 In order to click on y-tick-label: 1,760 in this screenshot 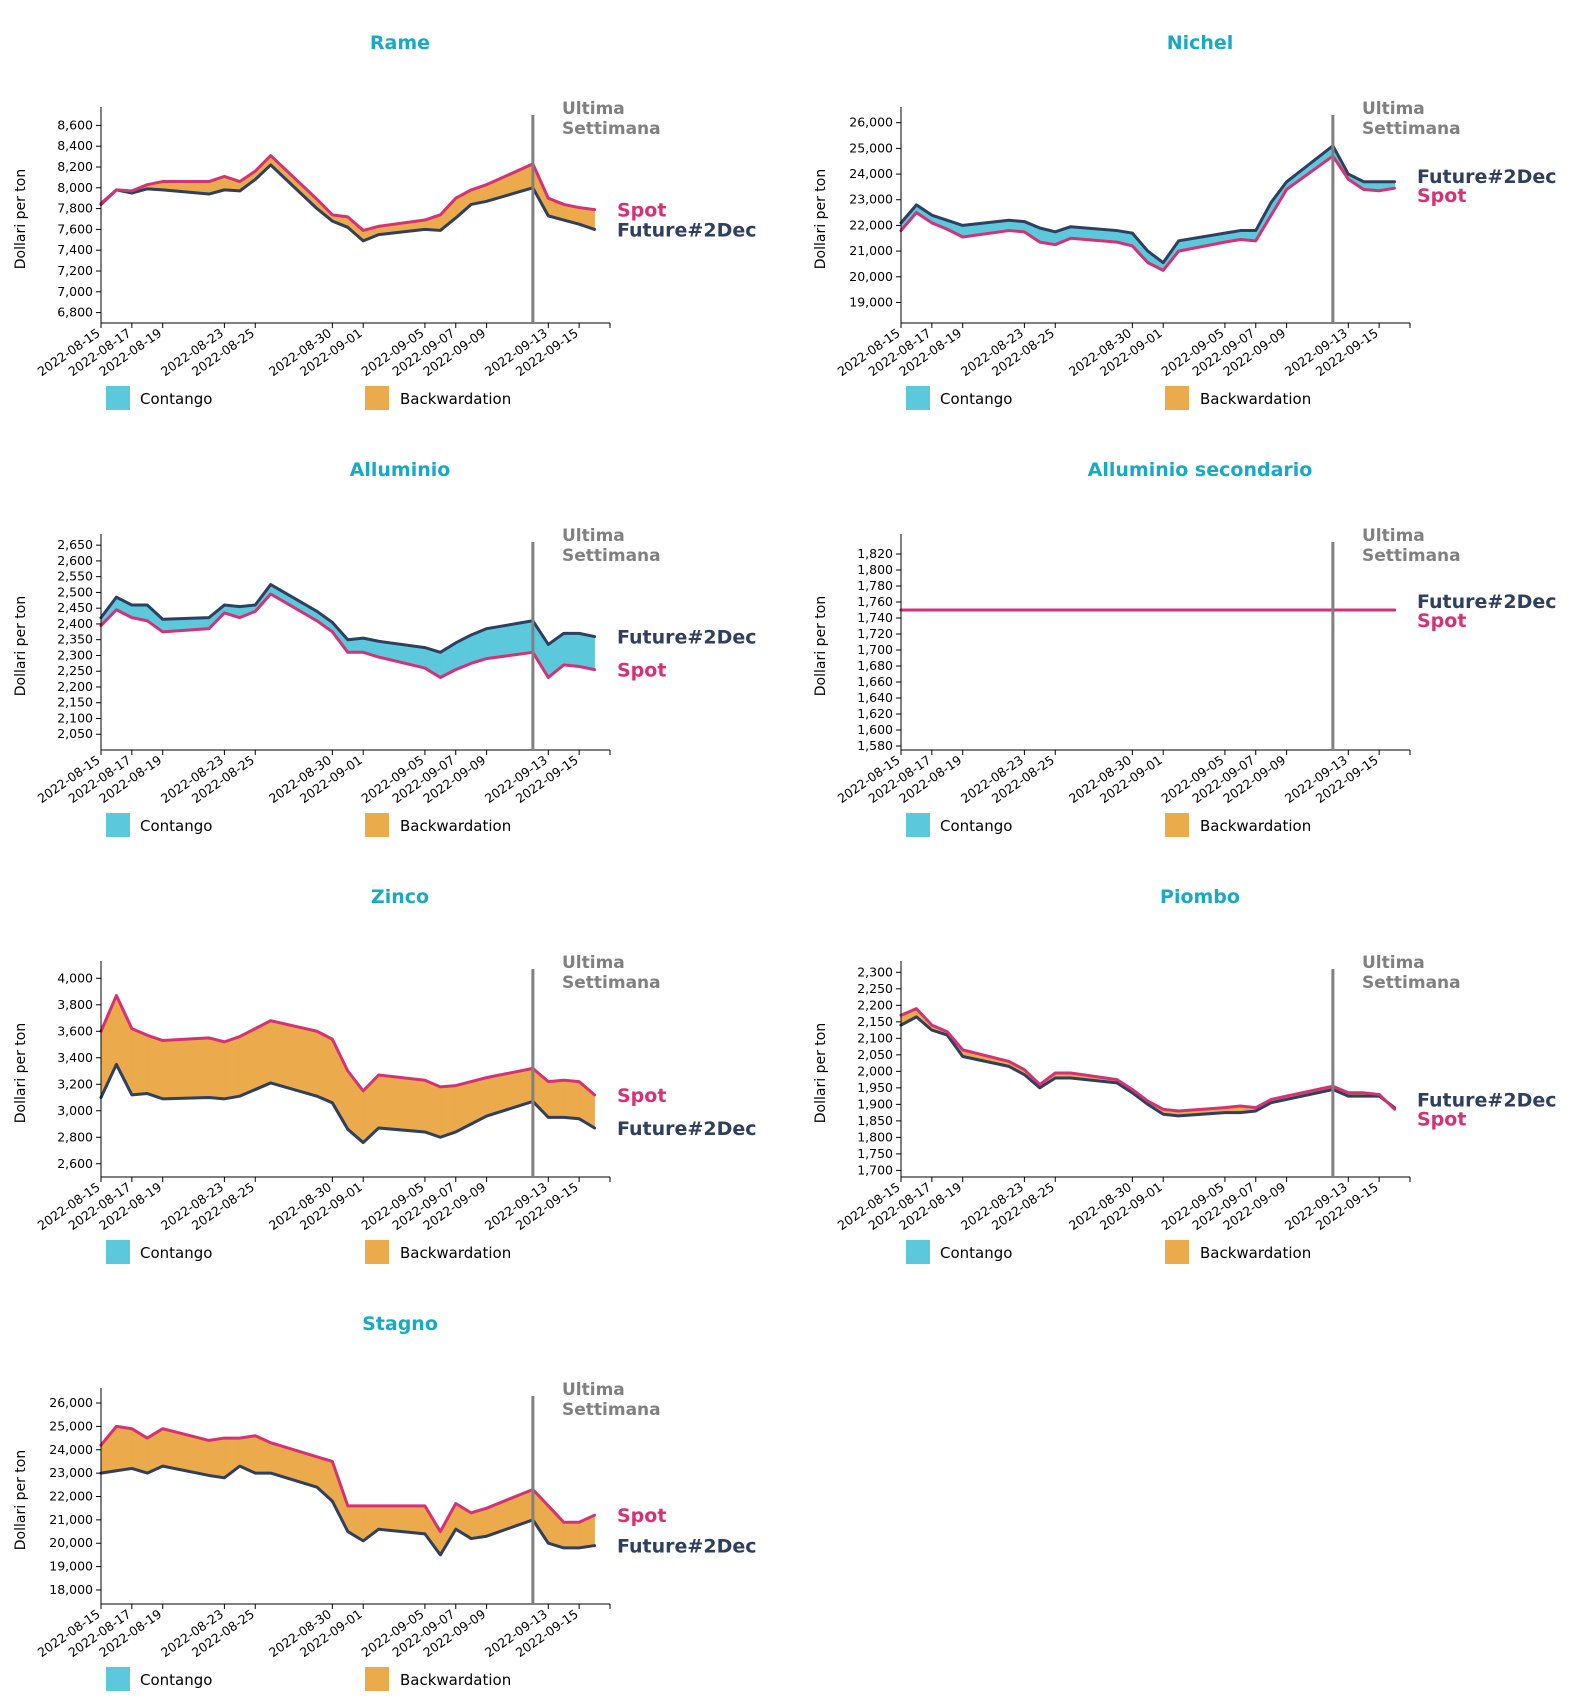, I will do `click(875, 601)`.